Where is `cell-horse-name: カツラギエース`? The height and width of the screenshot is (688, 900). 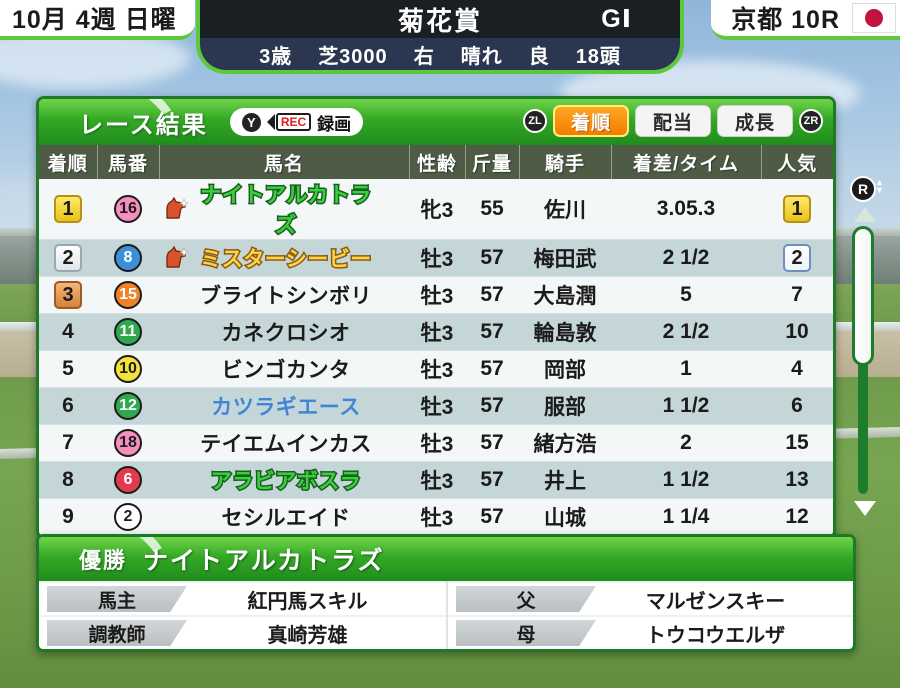
cell-horse-name: カツラギエース is located at coordinates (284, 406).